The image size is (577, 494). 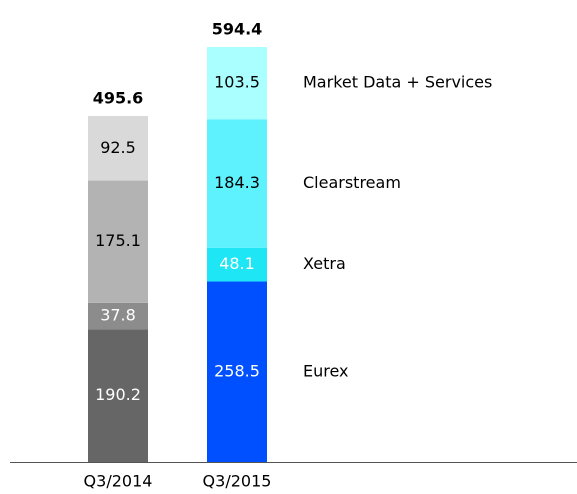 I want to click on value-label: 175.1, so click(x=118, y=240).